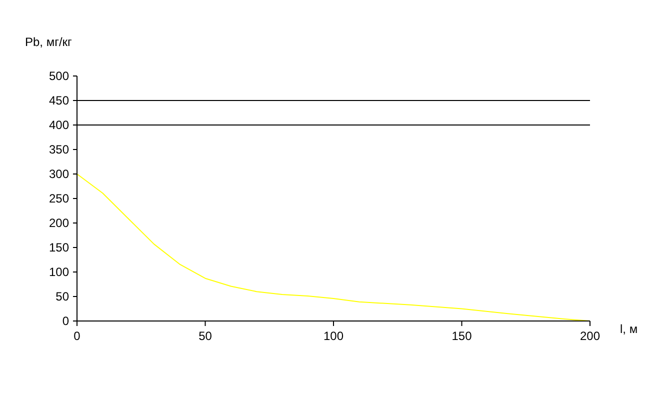 The height and width of the screenshot is (396, 668). Describe the element at coordinates (59, 149) in the screenshot. I see `y-tick-label: 350` at that location.